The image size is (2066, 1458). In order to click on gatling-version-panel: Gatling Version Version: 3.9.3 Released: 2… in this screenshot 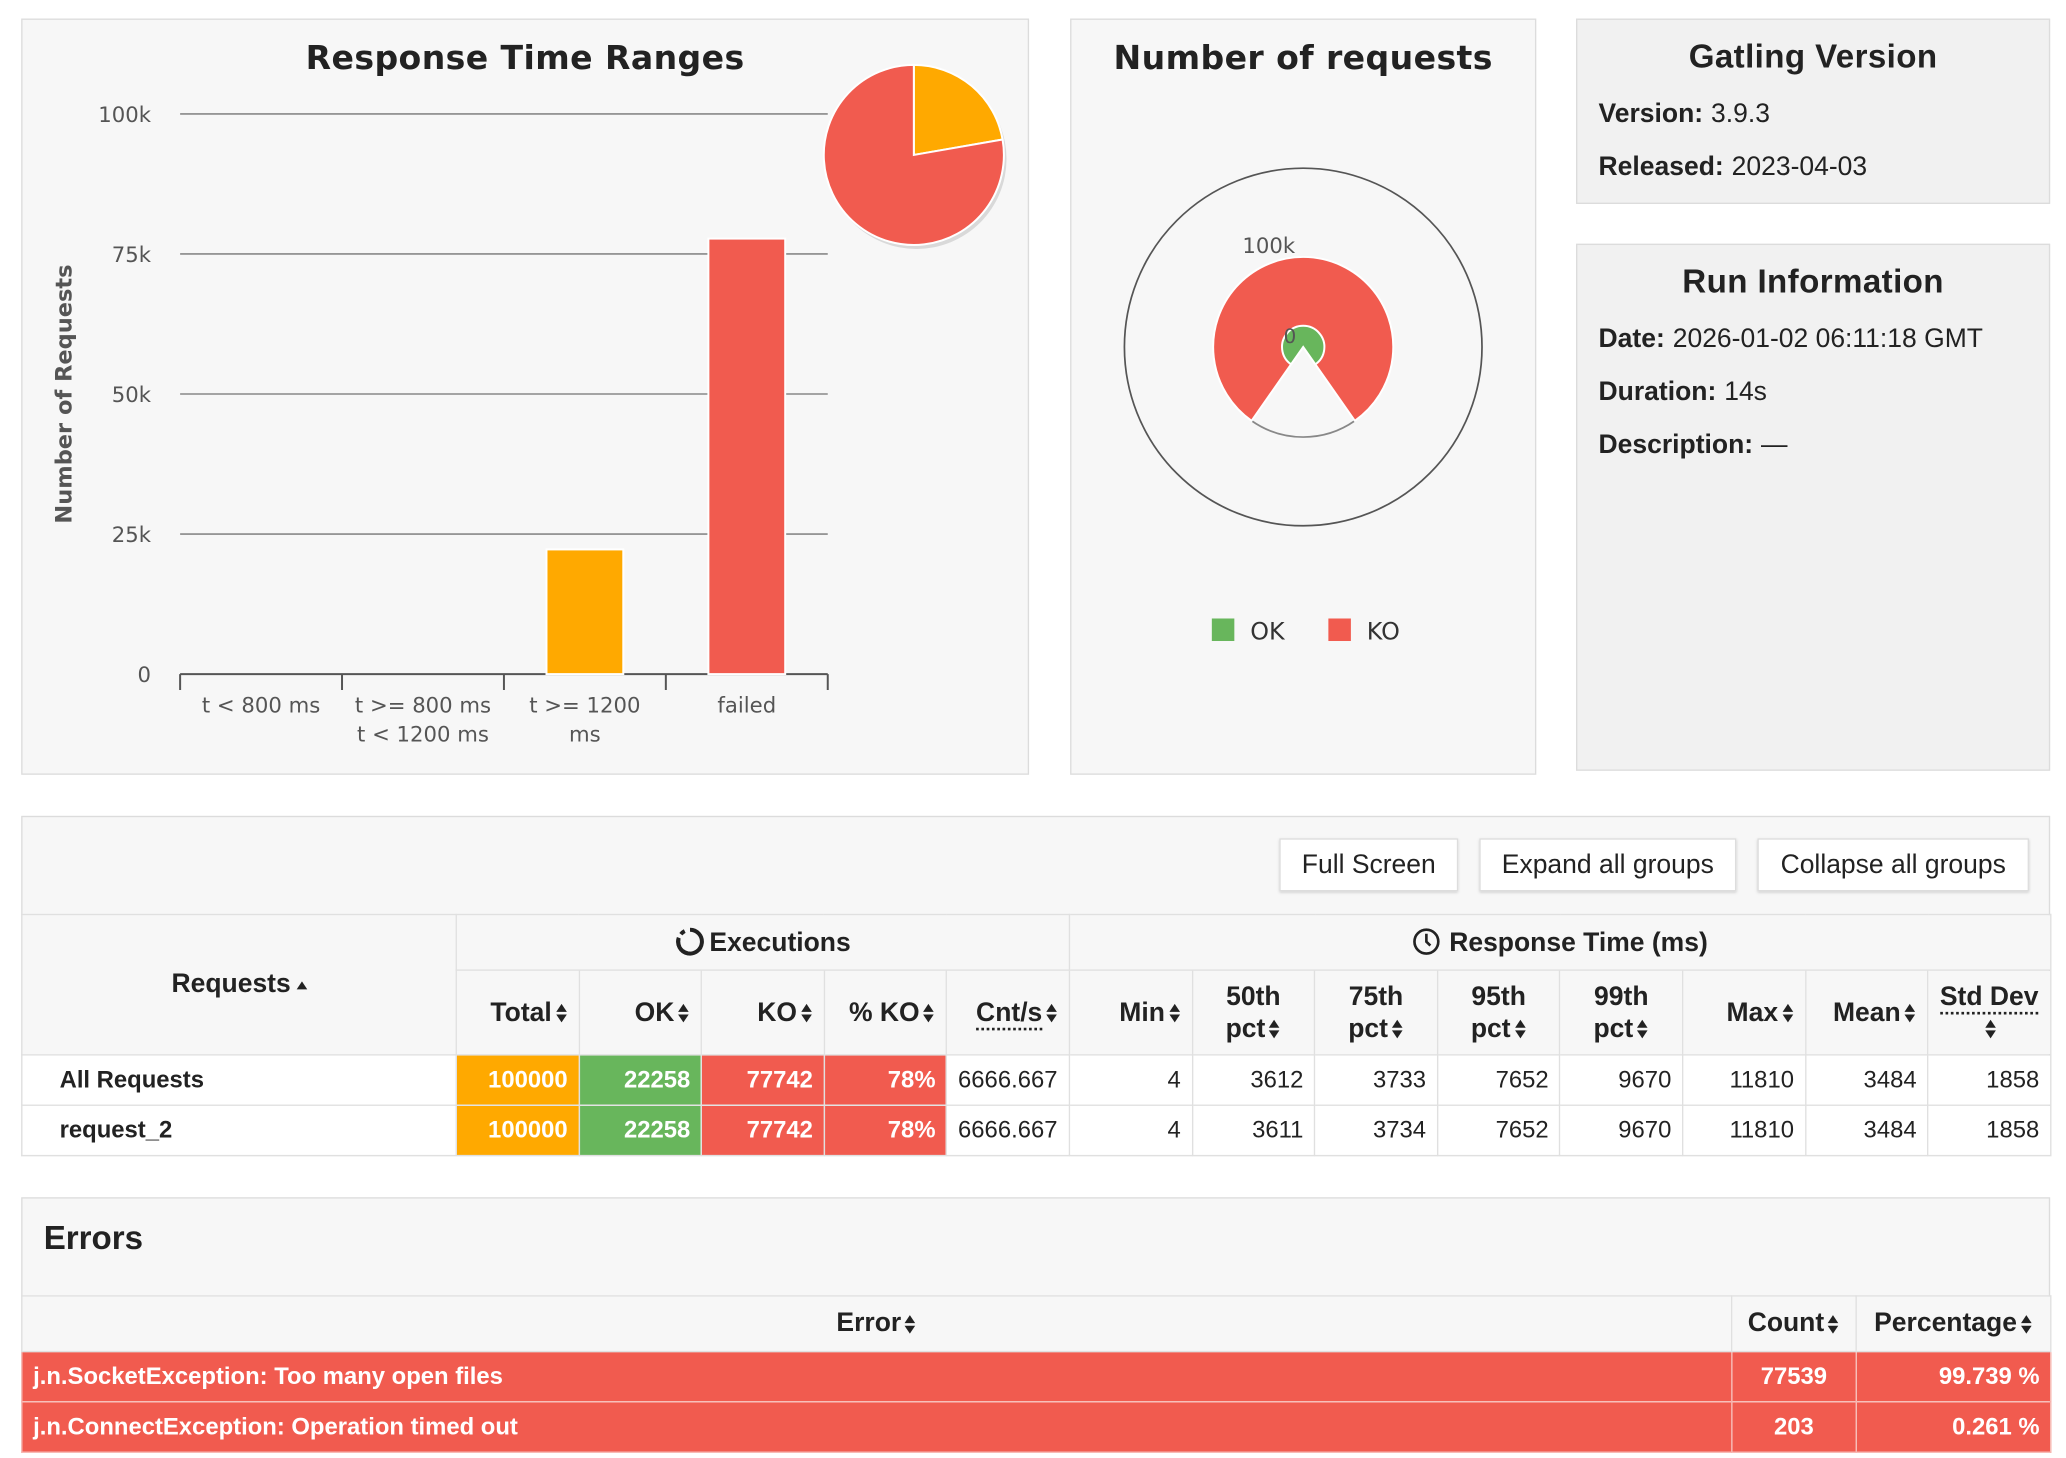, I will do `click(1813, 111)`.